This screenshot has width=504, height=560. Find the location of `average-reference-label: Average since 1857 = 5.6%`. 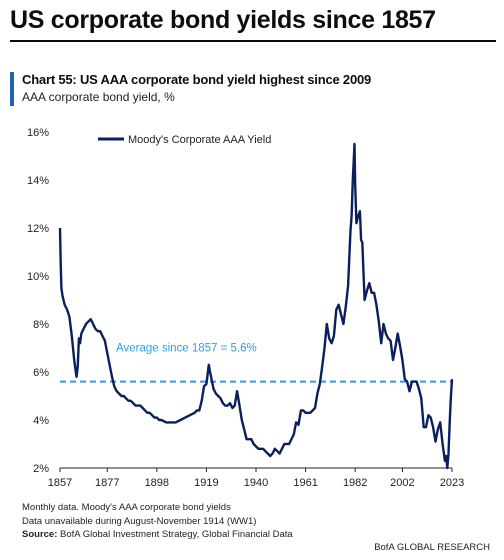

average-reference-label: Average since 1857 = 5.6% is located at coordinates (186, 349).